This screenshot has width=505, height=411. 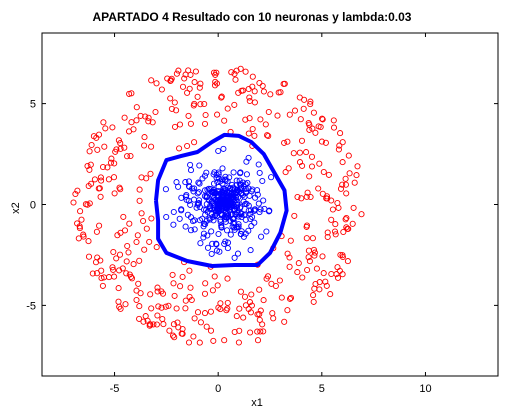 I want to click on y-axis-label: x2, so click(x=16, y=208).